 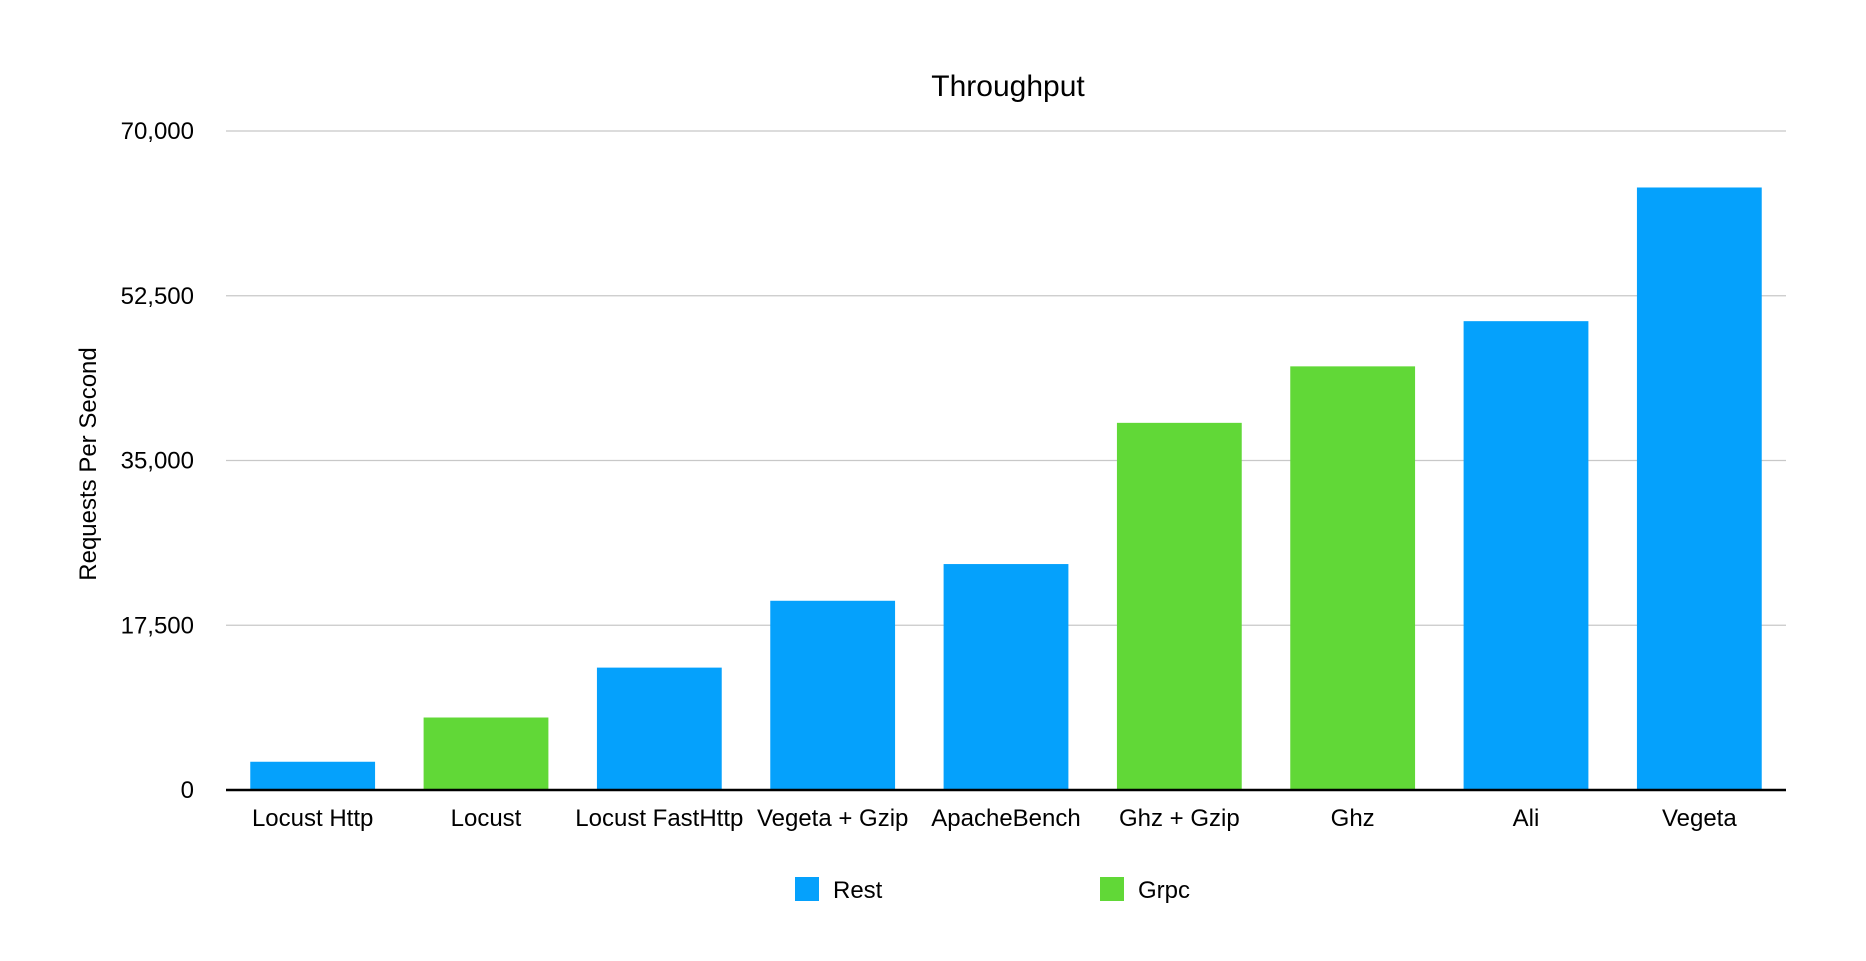 I want to click on x-tick-label: ApacheBench, so click(x=1005, y=818).